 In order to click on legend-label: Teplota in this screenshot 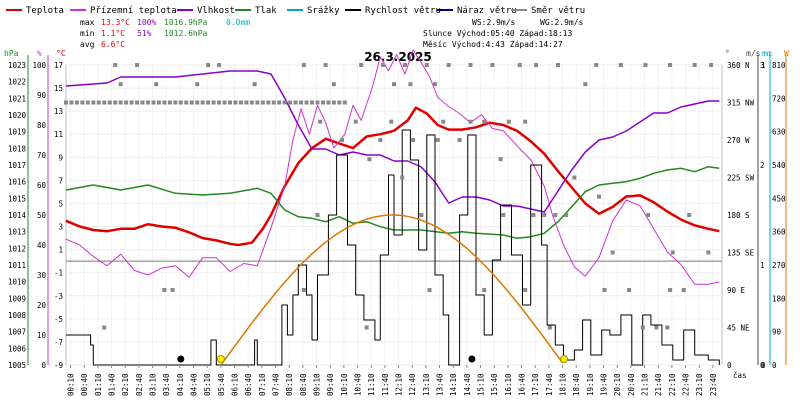, I will do `click(45, 11)`.